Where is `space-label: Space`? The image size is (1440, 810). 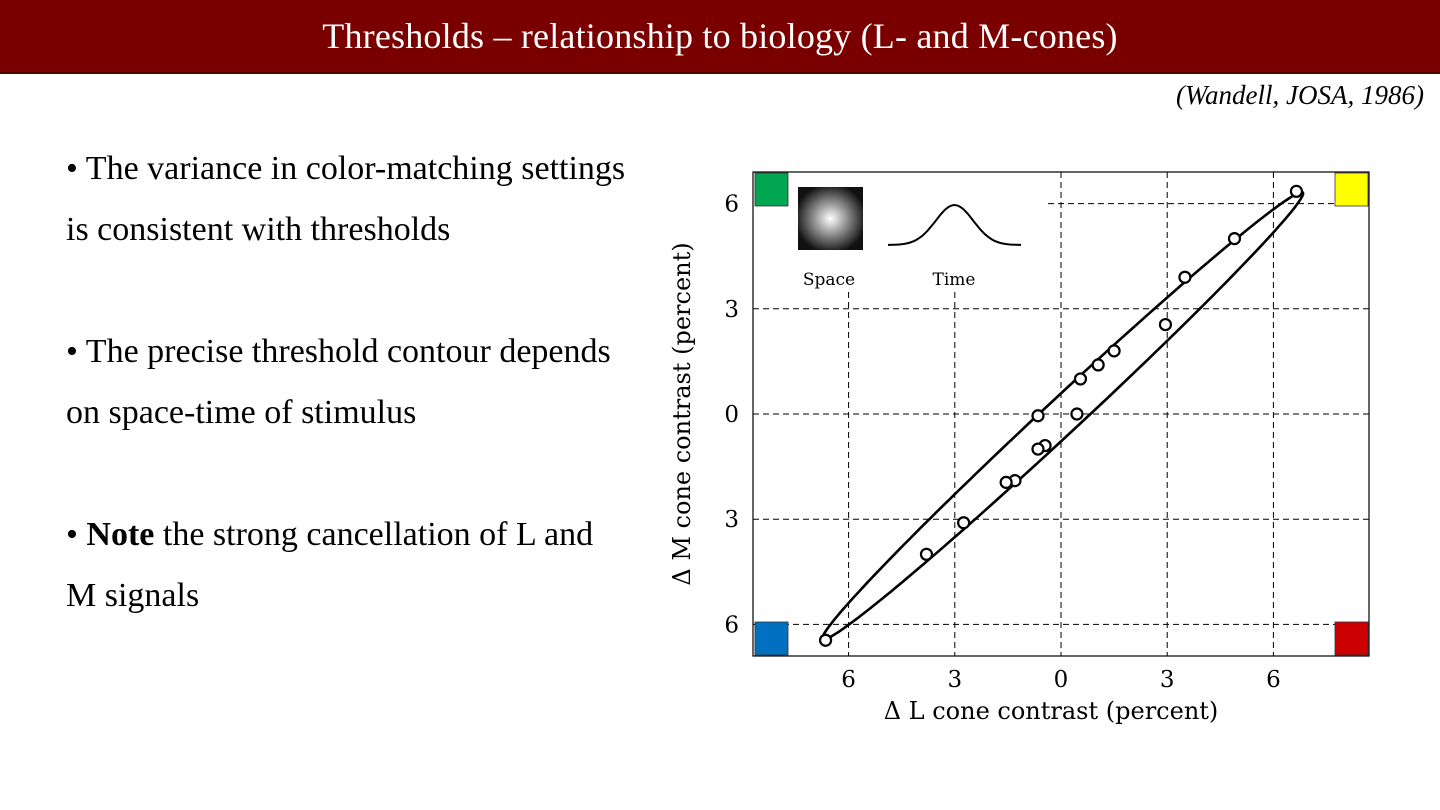
space-label: Space is located at coordinates (829, 280).